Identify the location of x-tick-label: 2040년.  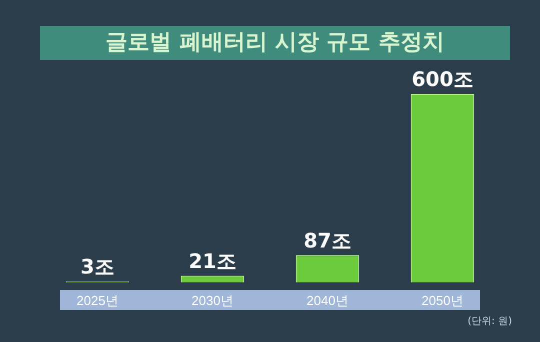
(327, 300).